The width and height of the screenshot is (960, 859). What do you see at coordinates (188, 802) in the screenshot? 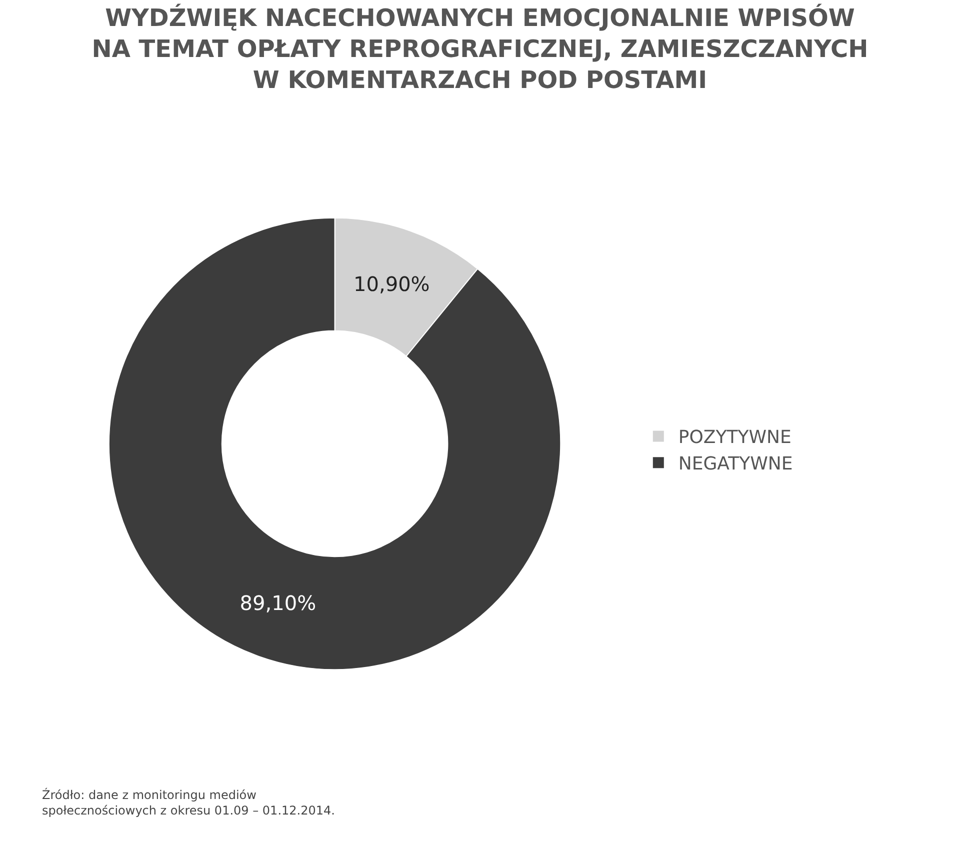
I see `text: Źródło: dane z monitoringu mediów społecznościowych z okresu 01.09 – 01.12.2014.` at bounding box center [188, 802].